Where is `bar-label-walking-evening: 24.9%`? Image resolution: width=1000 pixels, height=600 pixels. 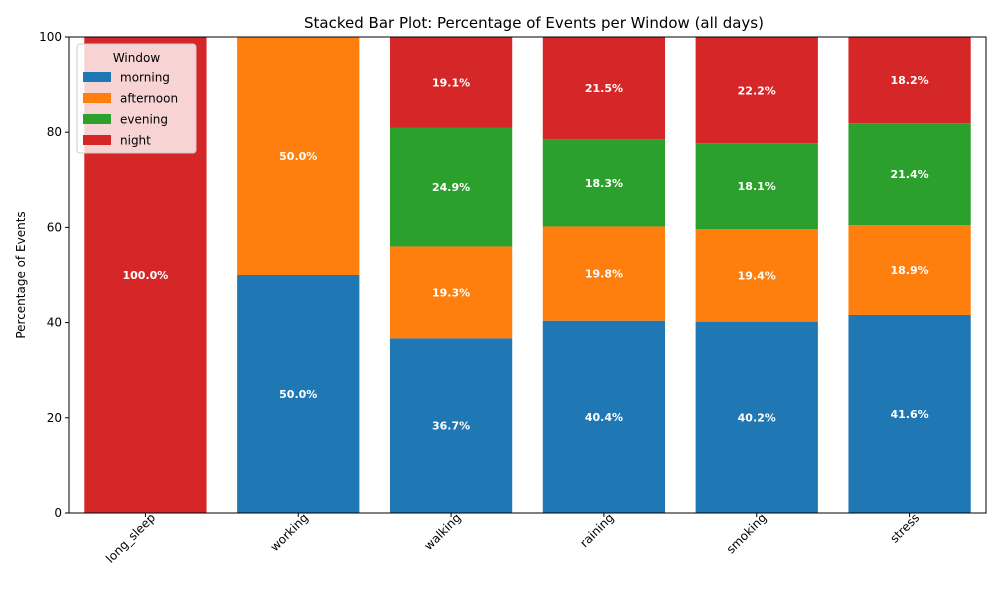
bar-label-walking-evening: 24.9% is located at coordinates (451, 187).